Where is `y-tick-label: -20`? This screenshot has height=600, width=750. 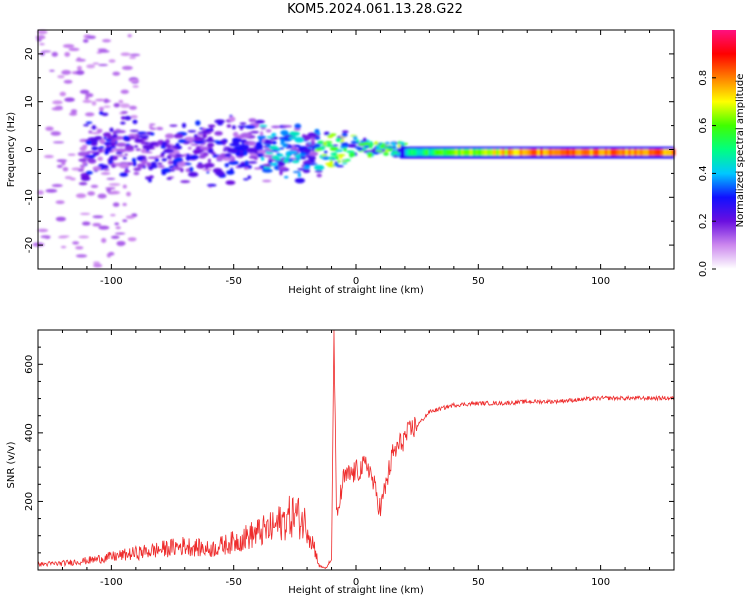
y-tick-label: -20 is located at coordinates (29, 245).